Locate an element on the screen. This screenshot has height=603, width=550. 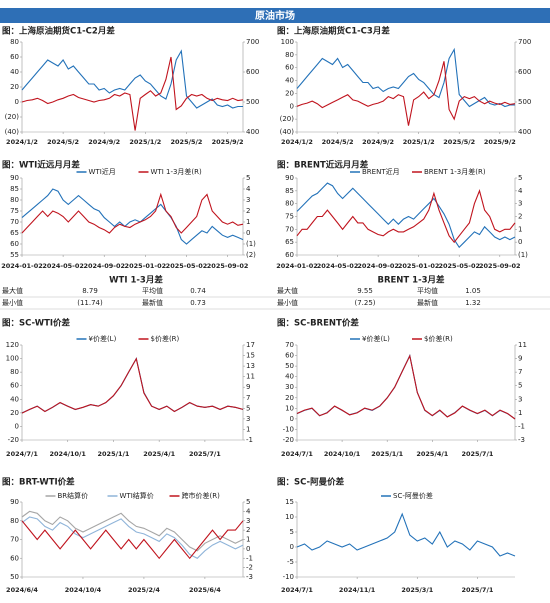
table-cell: 最新值 is located at coordinates (427, 302).